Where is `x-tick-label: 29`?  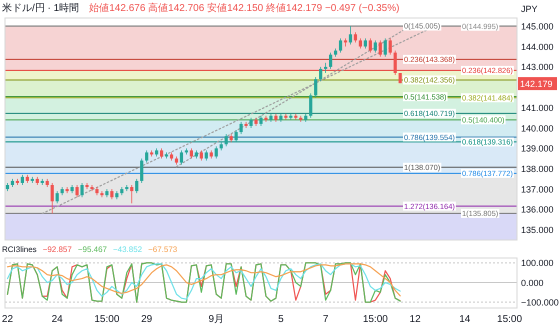
x-tick-label: 29 is located at coordinates (147, 319).